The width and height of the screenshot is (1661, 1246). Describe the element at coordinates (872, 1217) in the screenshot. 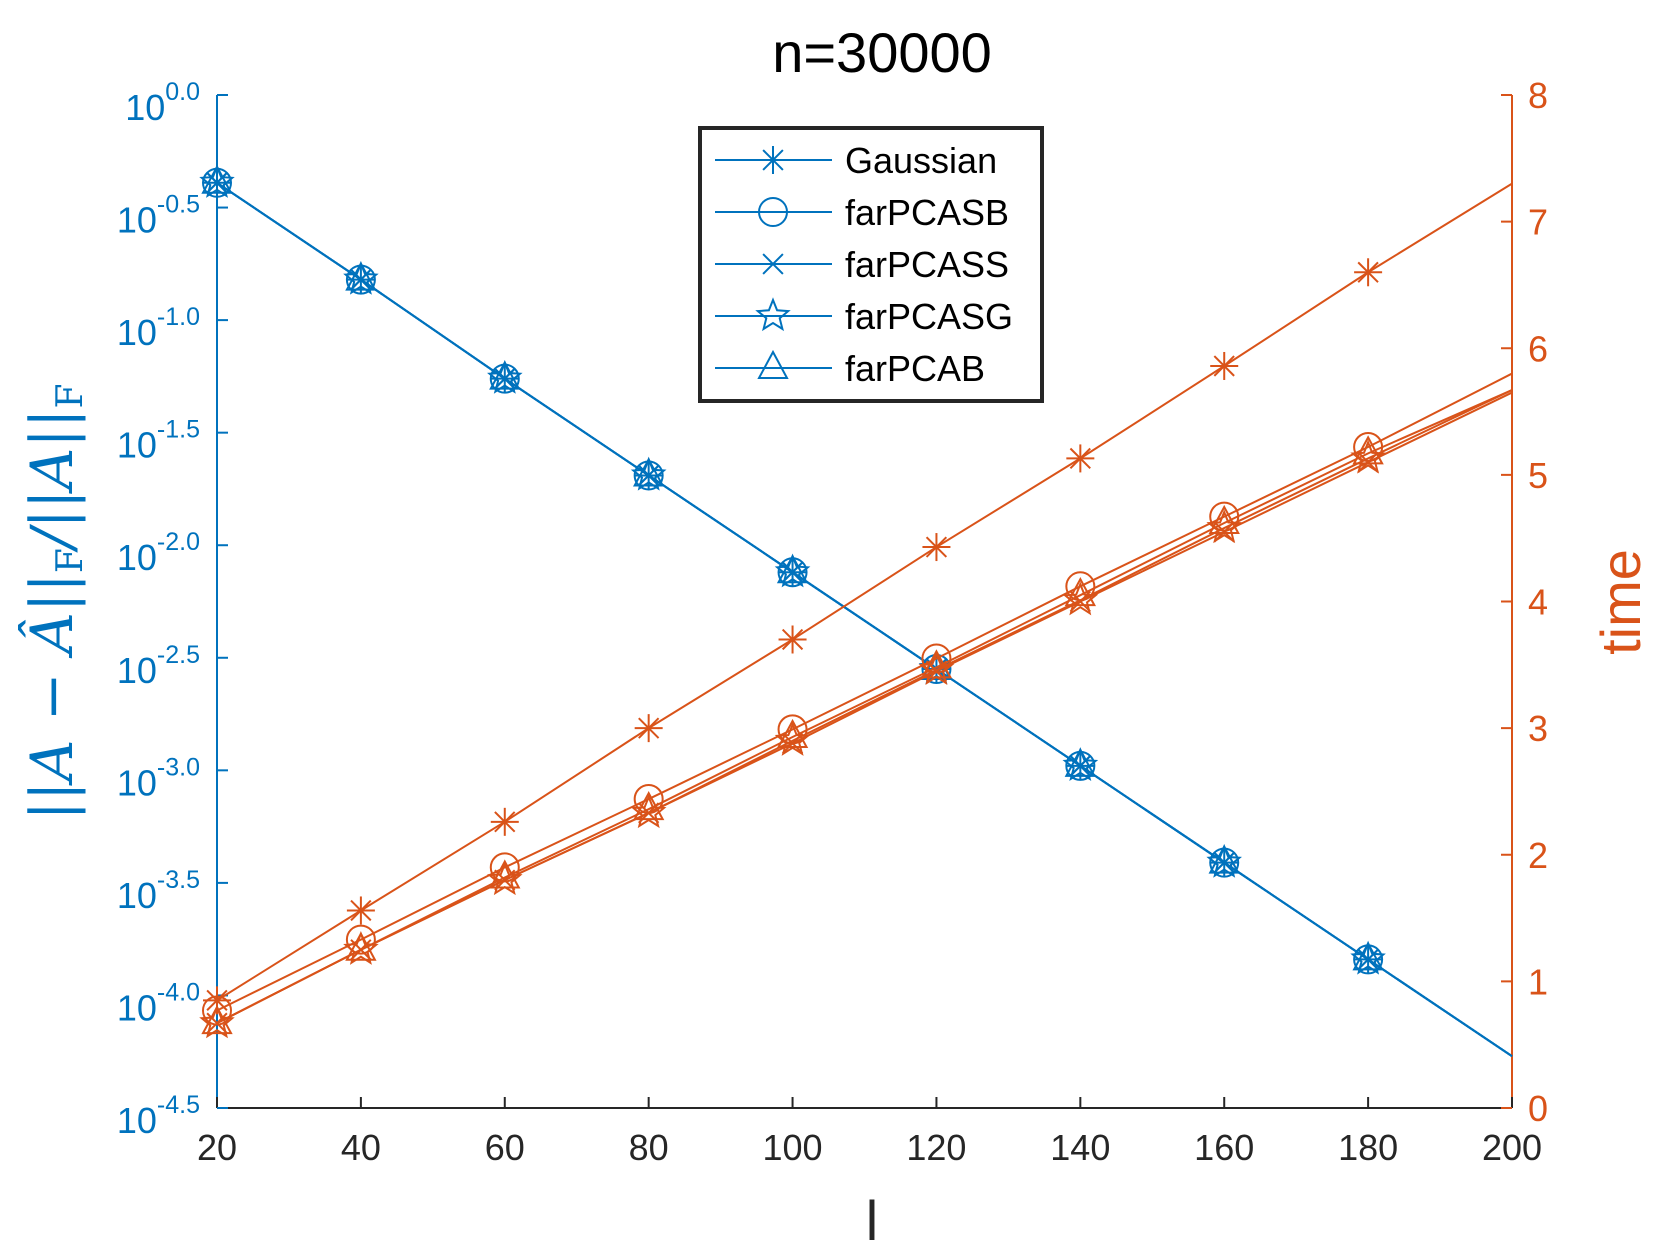

I see `x-axis-label: l` at that location.